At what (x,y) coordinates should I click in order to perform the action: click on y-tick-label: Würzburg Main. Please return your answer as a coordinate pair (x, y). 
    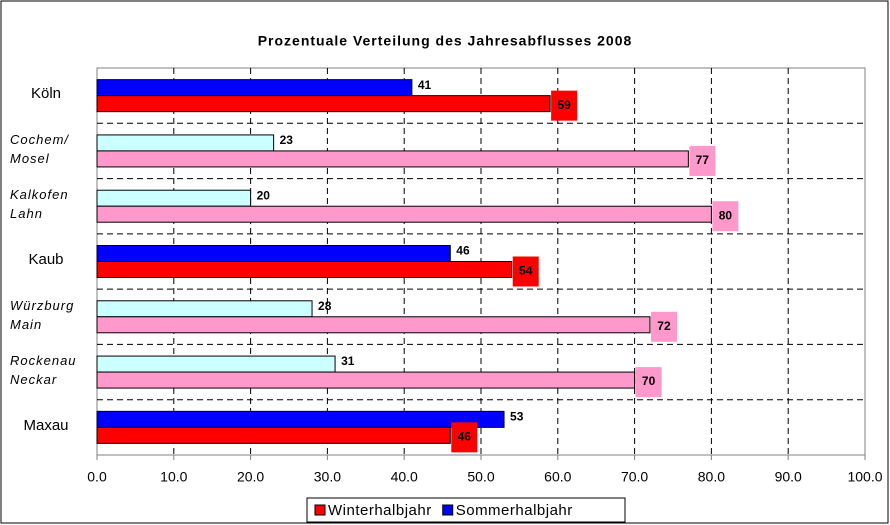
    Looking at the image, I should click on (42, 314).